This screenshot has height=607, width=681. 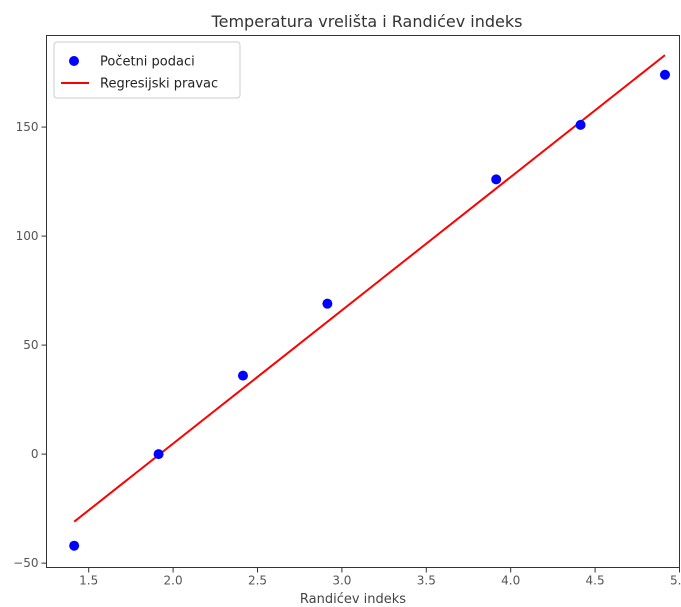 What do you see at coordinates (74, 61) in the screenshot?
I see `legend-marker-points` at bounding box center [74, 61].